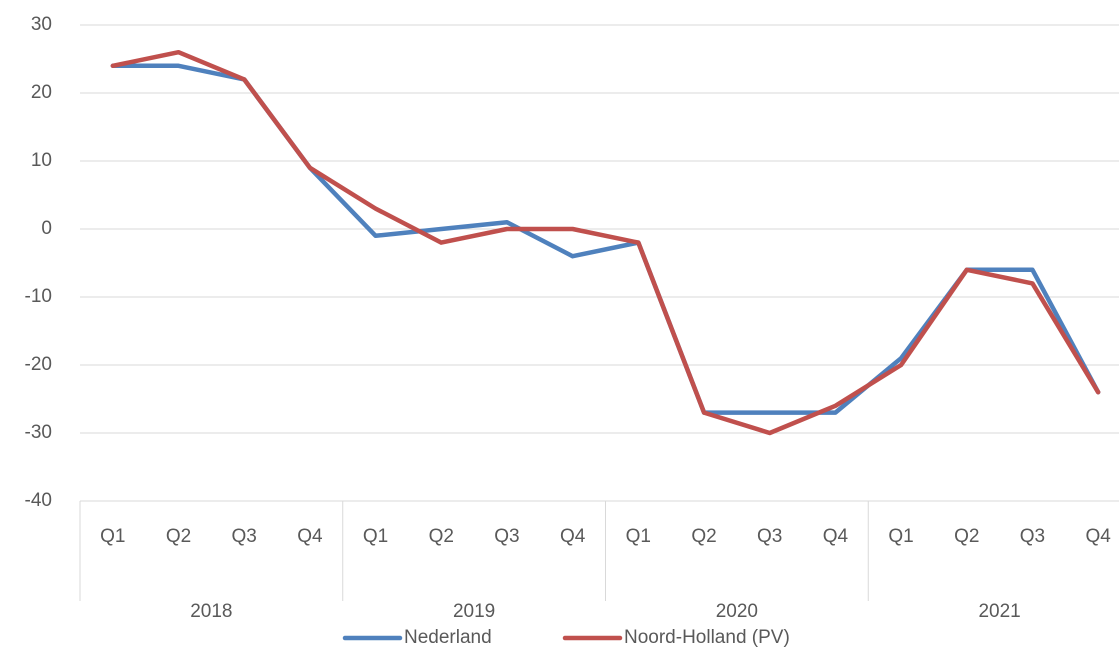 The height and width of the screenshot is (651, 1119). Describe the element at coordinates (737, 611) in the screenshot. I see `group-label: 2020` at that location.